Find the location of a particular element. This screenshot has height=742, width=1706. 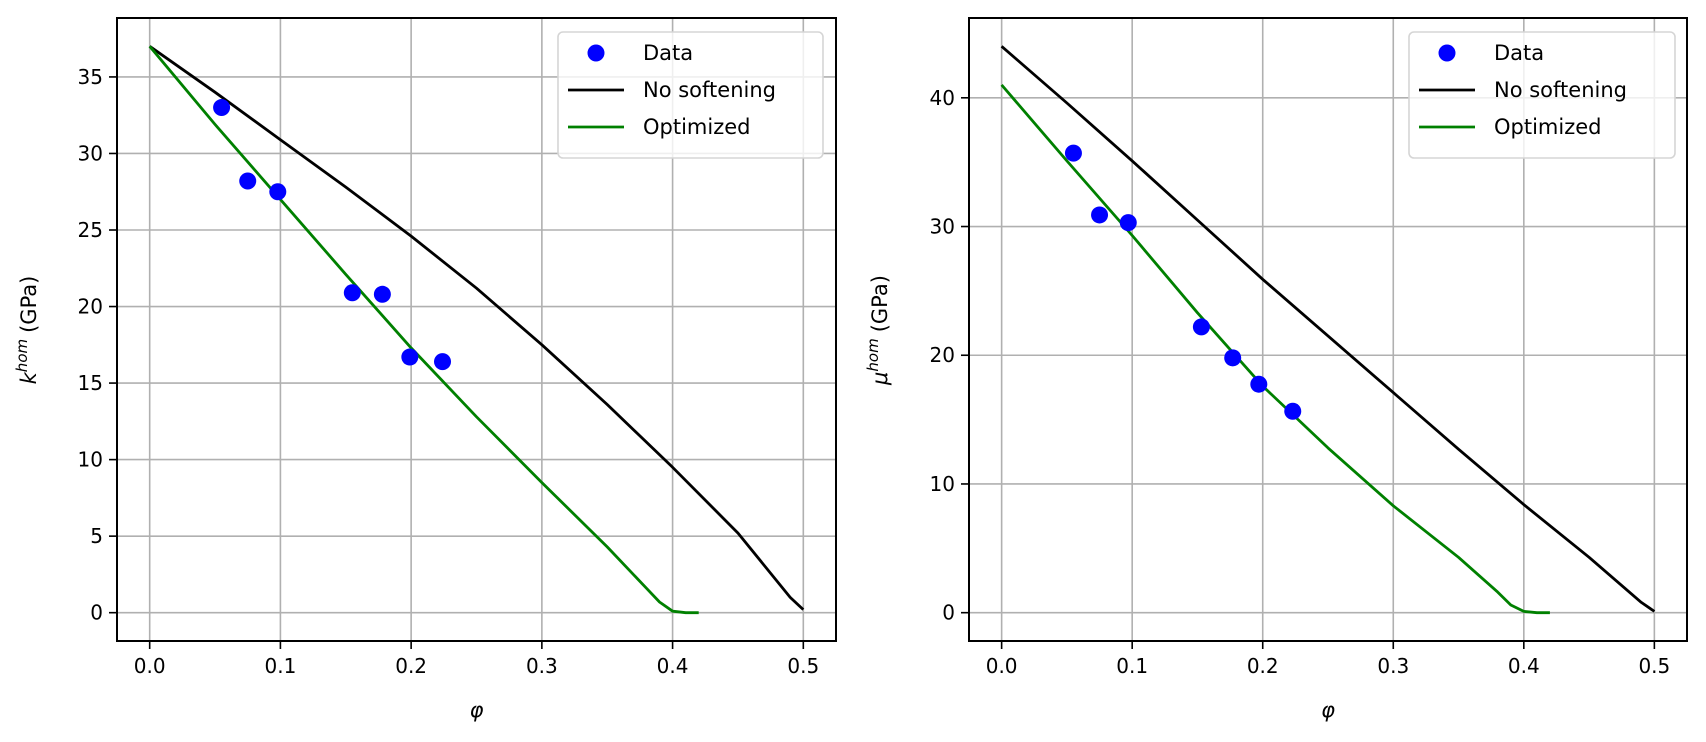

y-tick-label: 5 is located at coordinates (96, 536).